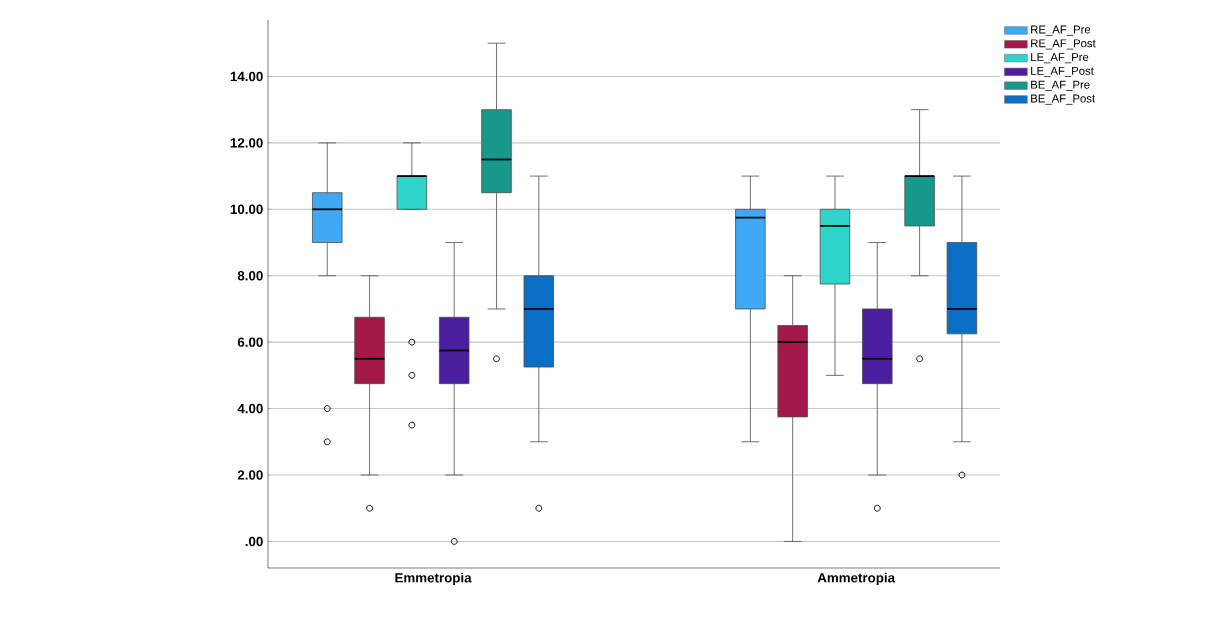 The height and width of the screenshot is (643, 1216). I want to click on legend-label: RE_AF_Post, so click(1063, 44).